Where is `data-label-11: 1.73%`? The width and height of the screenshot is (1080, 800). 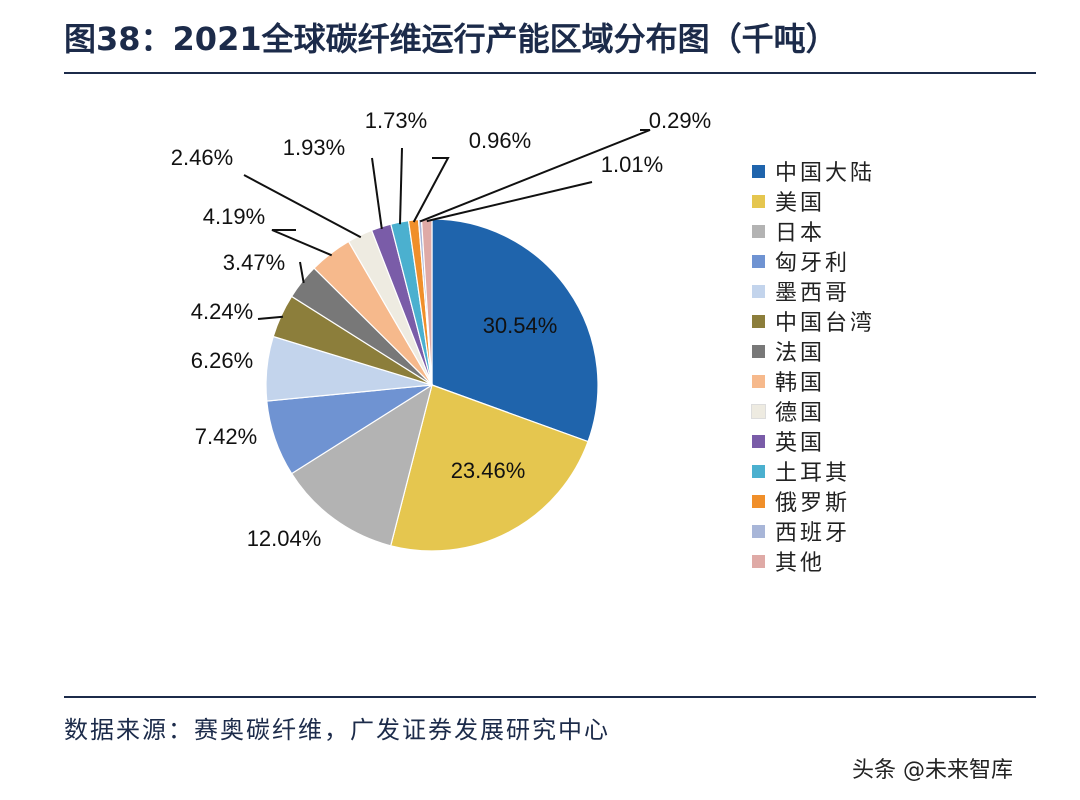
data-label-11: 1.73% is located at coordinates (396, 120).